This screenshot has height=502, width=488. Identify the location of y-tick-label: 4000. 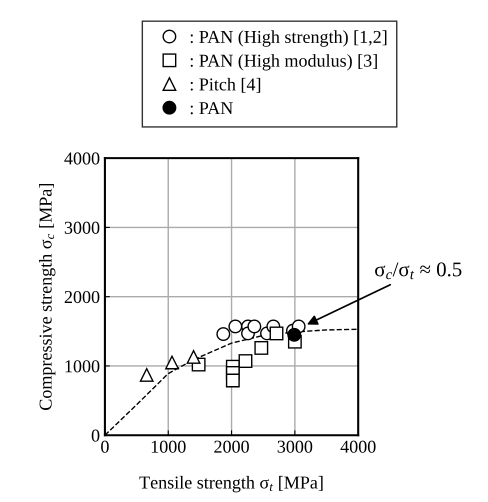
(82, 158).